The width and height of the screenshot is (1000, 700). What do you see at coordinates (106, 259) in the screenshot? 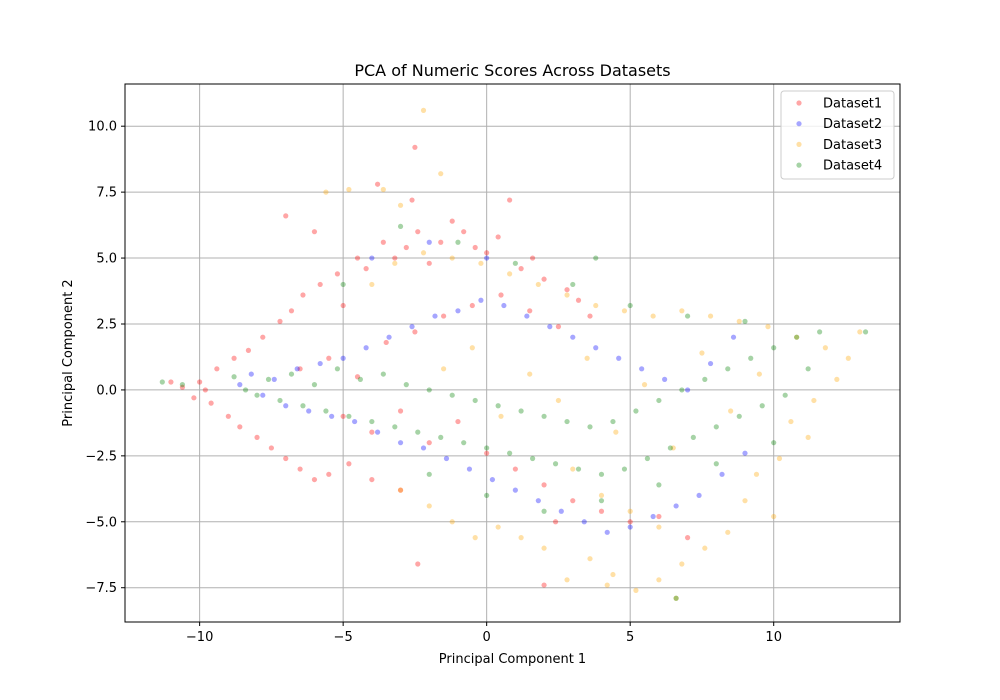
I see `y-tick-label: 5.0` at bounding box center [106, 259].